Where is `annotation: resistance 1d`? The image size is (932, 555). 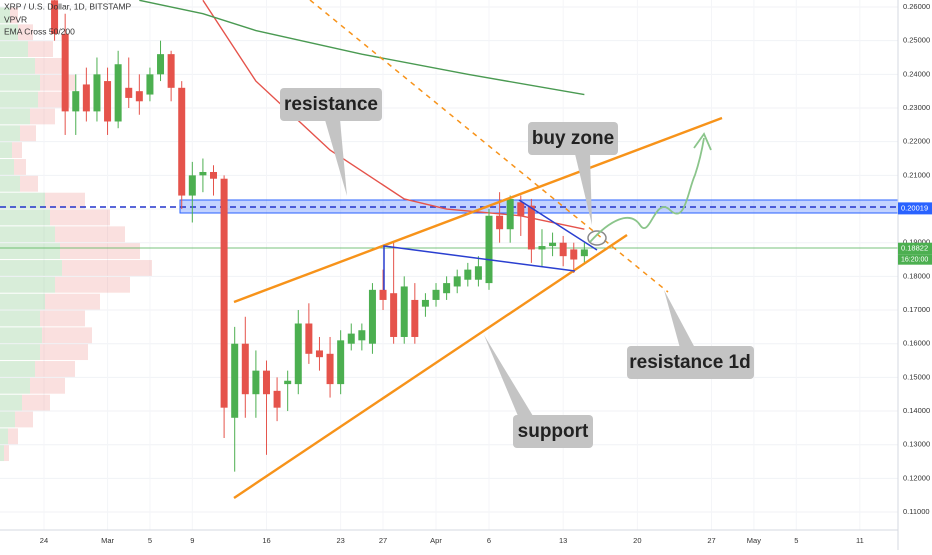
annotation: resistance 1d is located at coordinates (689, 362).